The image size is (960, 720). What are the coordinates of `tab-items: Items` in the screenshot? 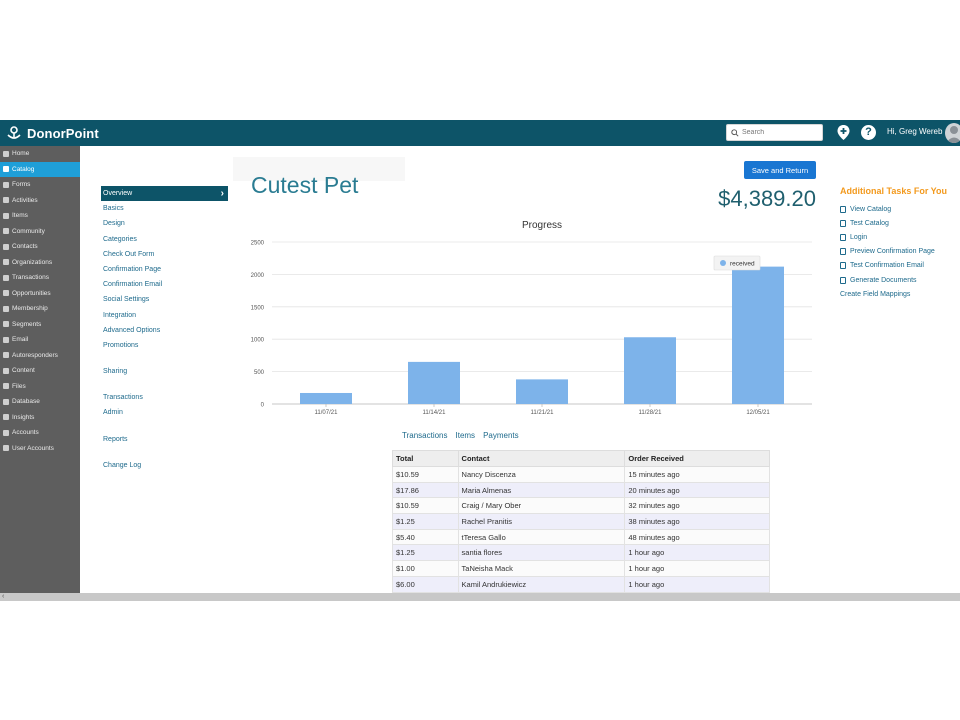 It's located at (465, 435).